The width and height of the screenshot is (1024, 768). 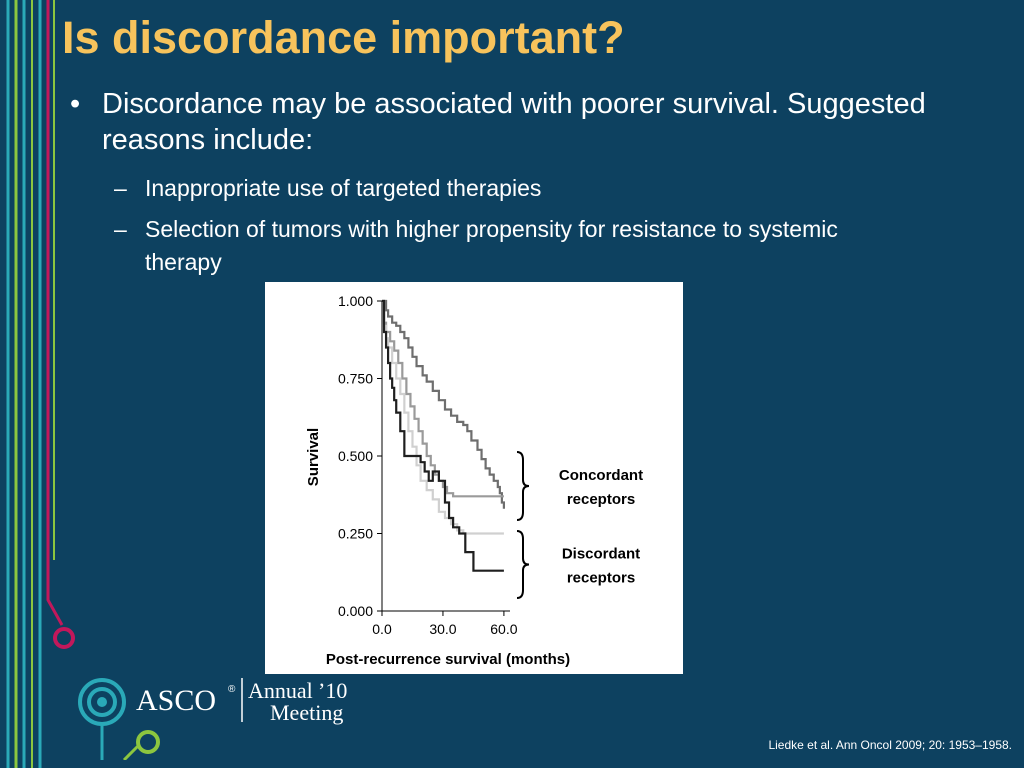 What do you see at coordinates (212, 719) in the screenshot?
I see `asco-annual-meeting-logo: ASCO ® Annual ’10 Meeting` at bounding box center [212, 719].